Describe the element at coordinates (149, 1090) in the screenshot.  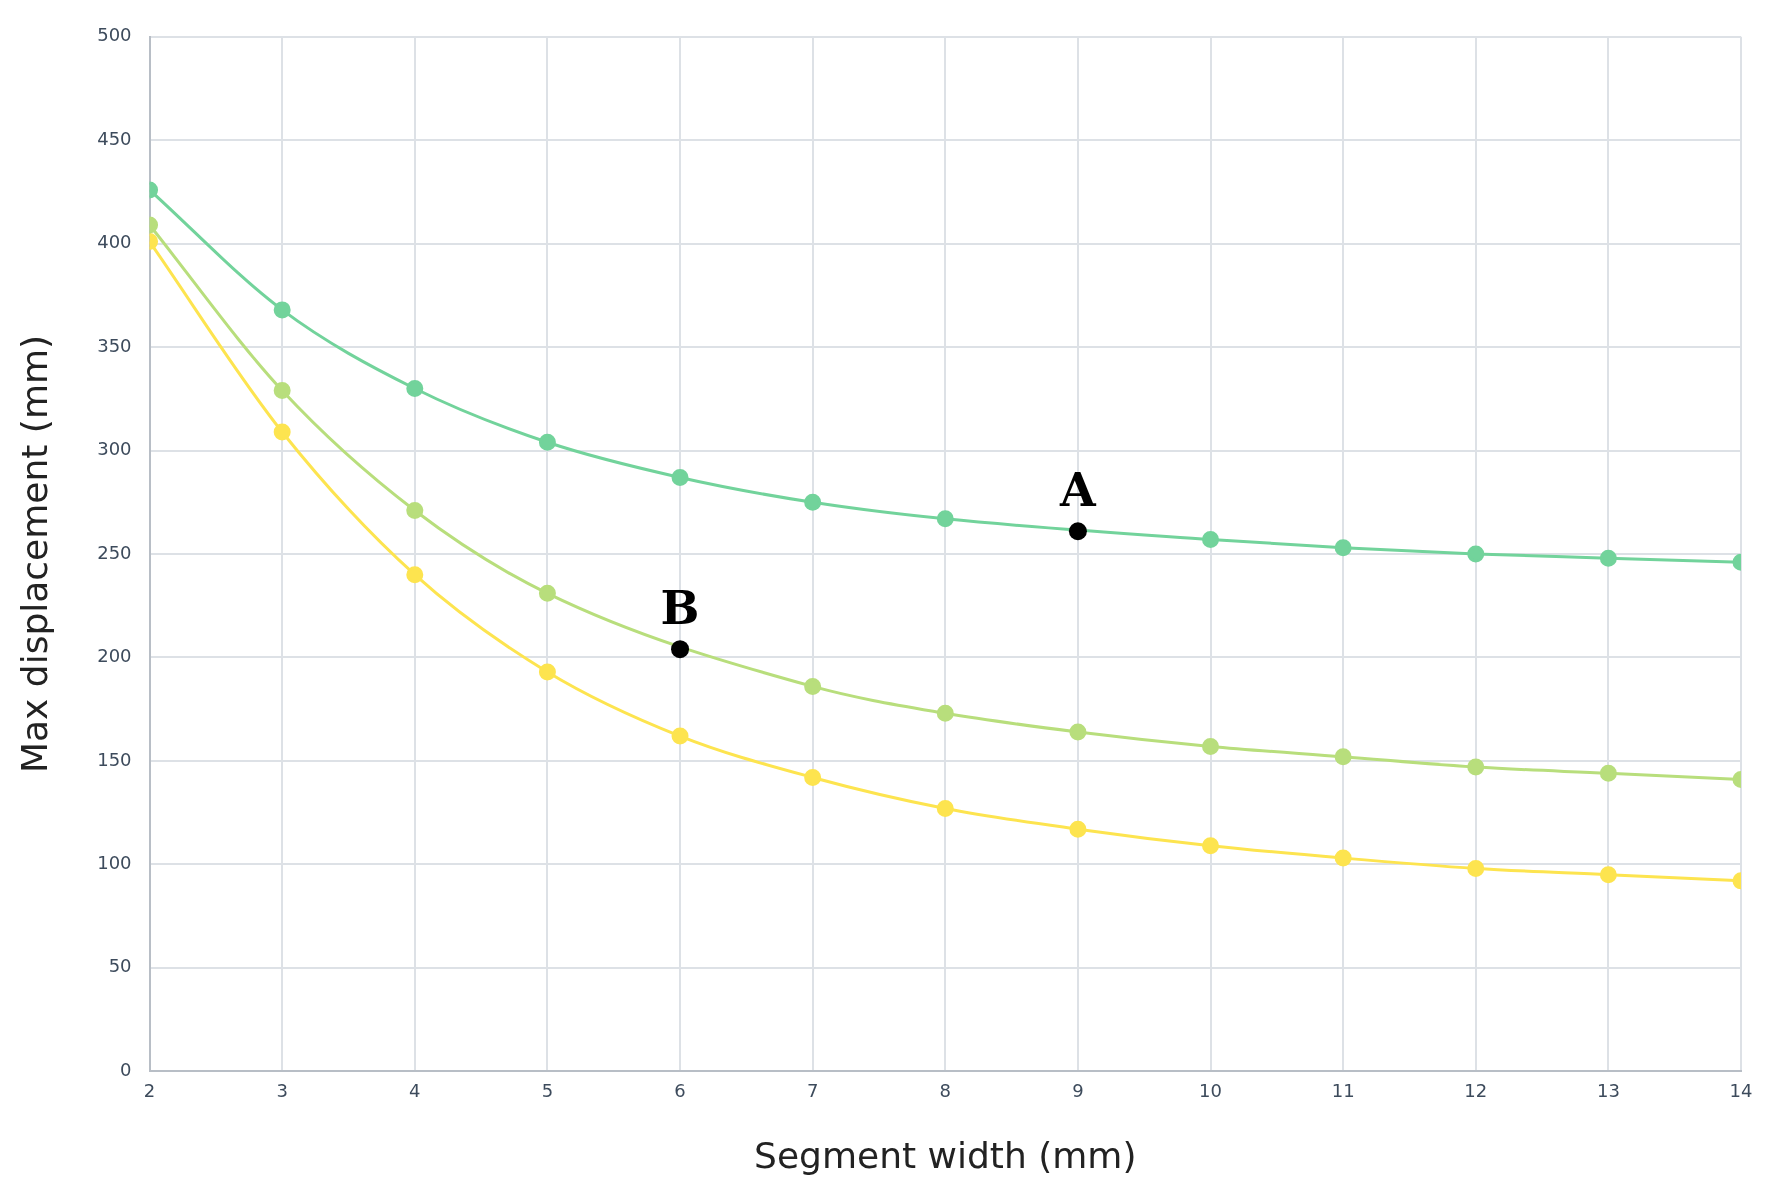
I see `x-tick-label: 2` at that location.